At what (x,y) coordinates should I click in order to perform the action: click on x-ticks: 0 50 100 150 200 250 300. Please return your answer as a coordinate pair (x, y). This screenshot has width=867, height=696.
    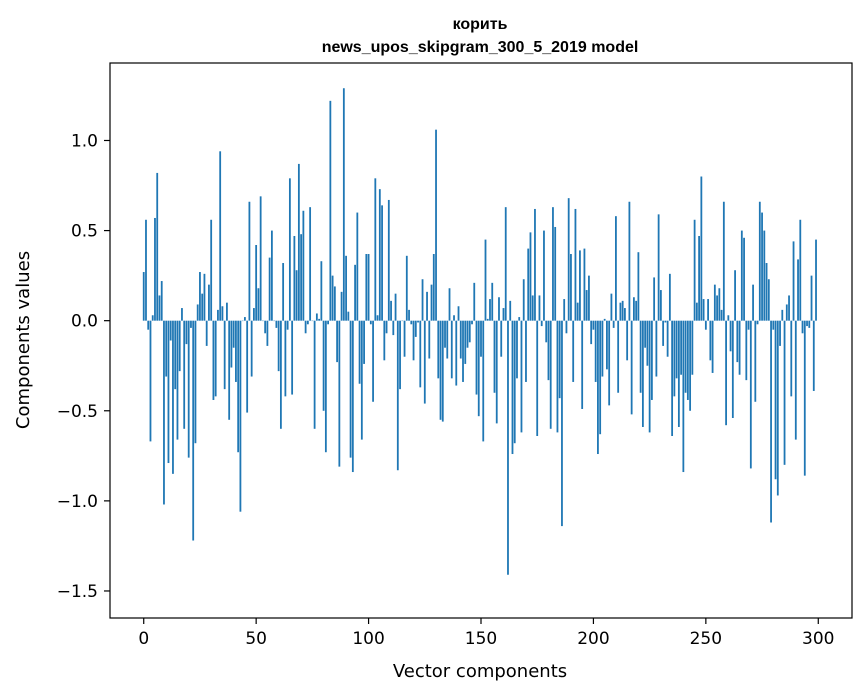
    Looking at the image, I should click on (486, 633).